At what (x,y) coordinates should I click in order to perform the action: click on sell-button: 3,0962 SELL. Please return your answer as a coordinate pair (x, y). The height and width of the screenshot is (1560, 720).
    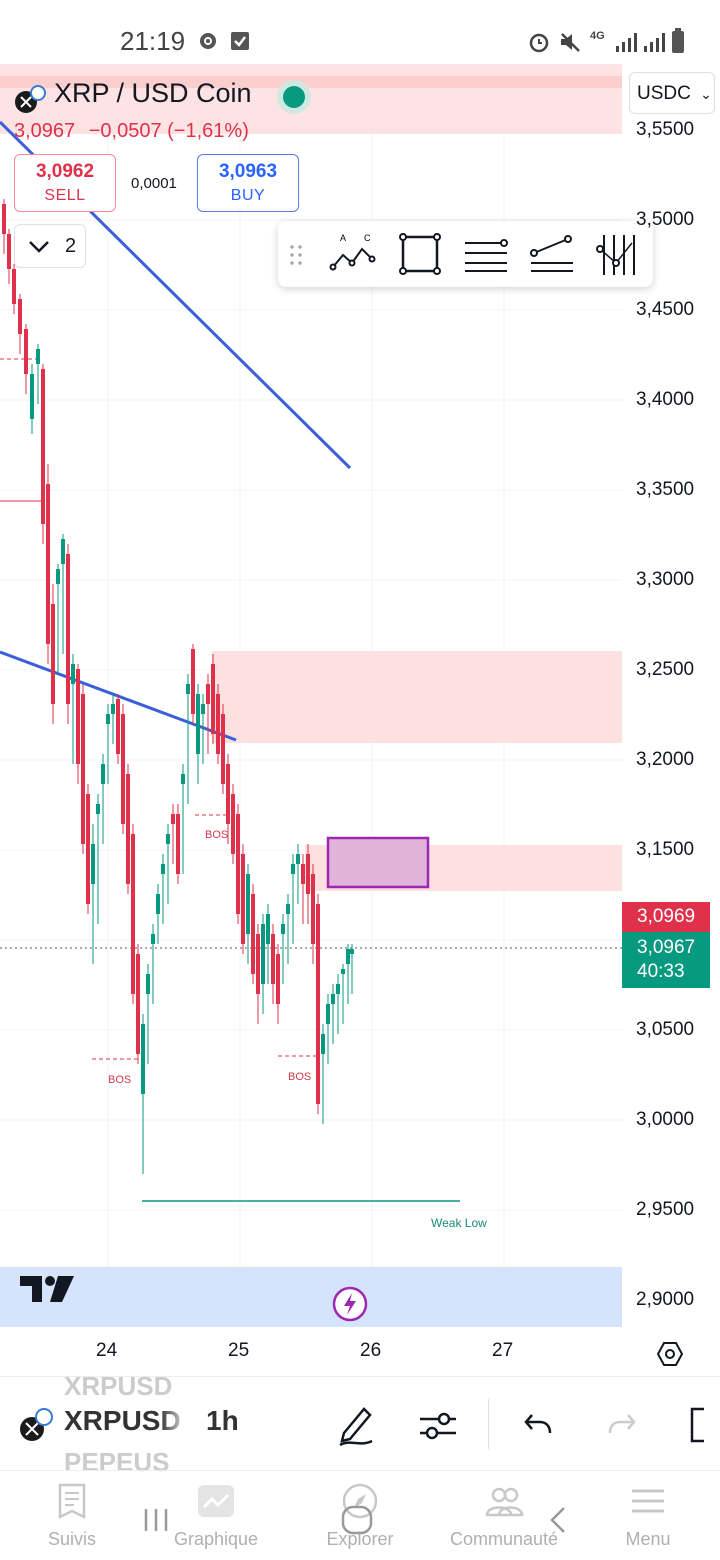
    Looking at the image, I should click on (65, 183).